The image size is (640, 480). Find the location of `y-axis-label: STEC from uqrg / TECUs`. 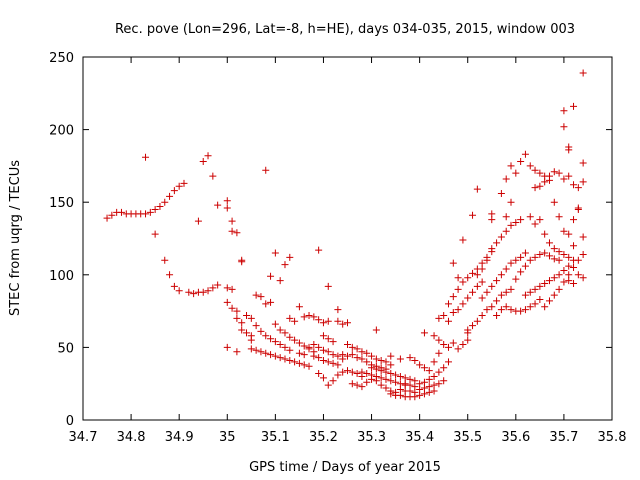

y-axis-label: STEC from uqrg / TECUs is located at coordinates (15, 238).